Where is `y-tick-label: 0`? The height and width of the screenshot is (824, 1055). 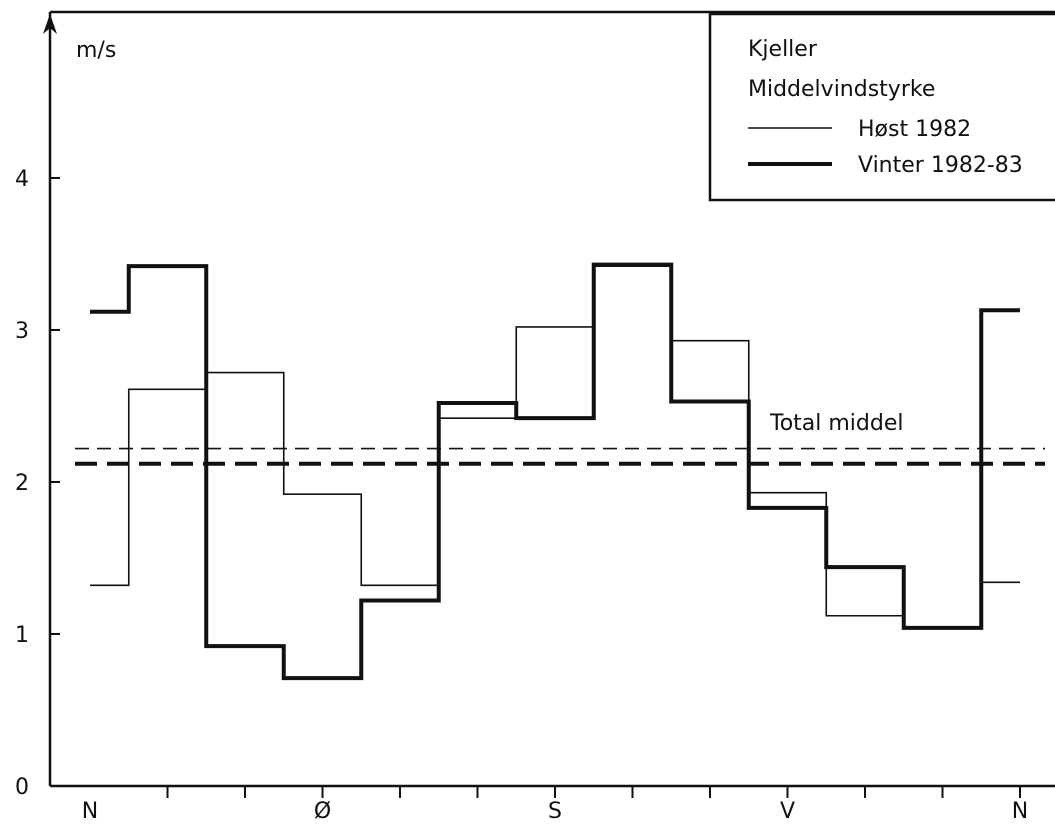
y-tick-label: 0 is located at coordinates (22, 787).